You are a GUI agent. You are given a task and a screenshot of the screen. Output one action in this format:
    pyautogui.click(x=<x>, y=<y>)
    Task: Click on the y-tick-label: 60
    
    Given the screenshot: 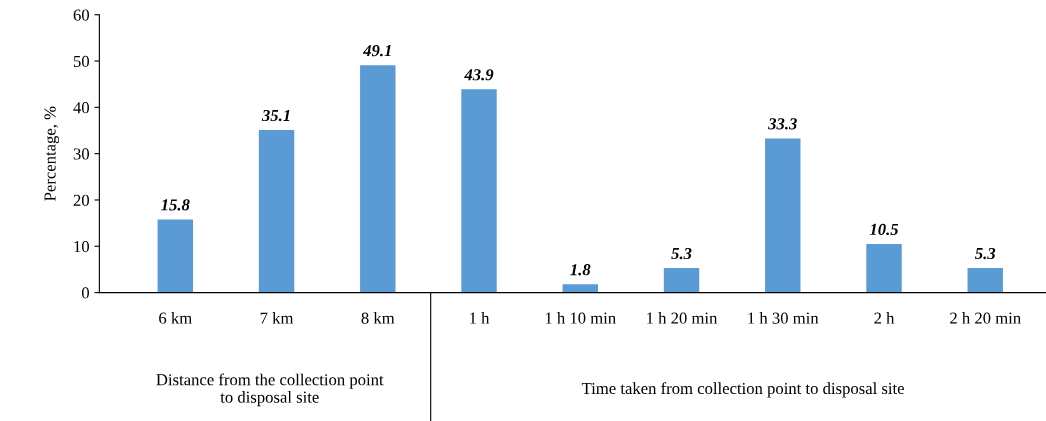 What is the action you would take?
    pyautogui.click(x=81, y=15)
    